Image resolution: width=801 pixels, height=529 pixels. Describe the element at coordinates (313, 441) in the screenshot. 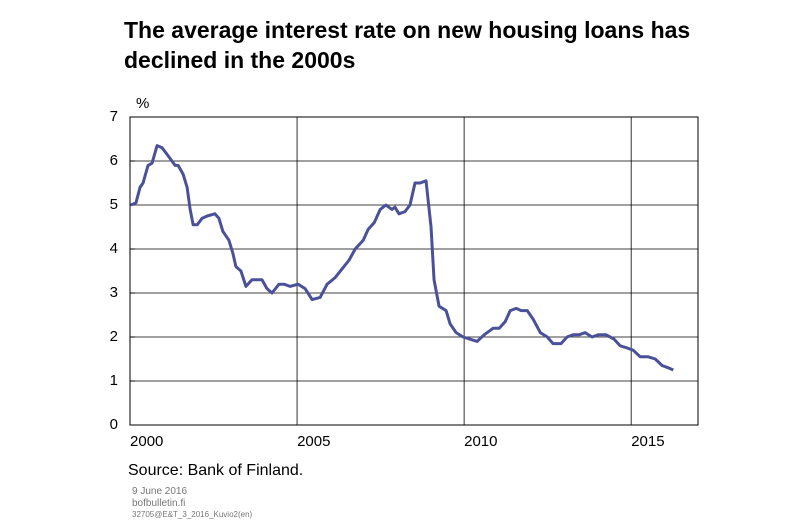

I see `x-tick-label: 2005` at that location.